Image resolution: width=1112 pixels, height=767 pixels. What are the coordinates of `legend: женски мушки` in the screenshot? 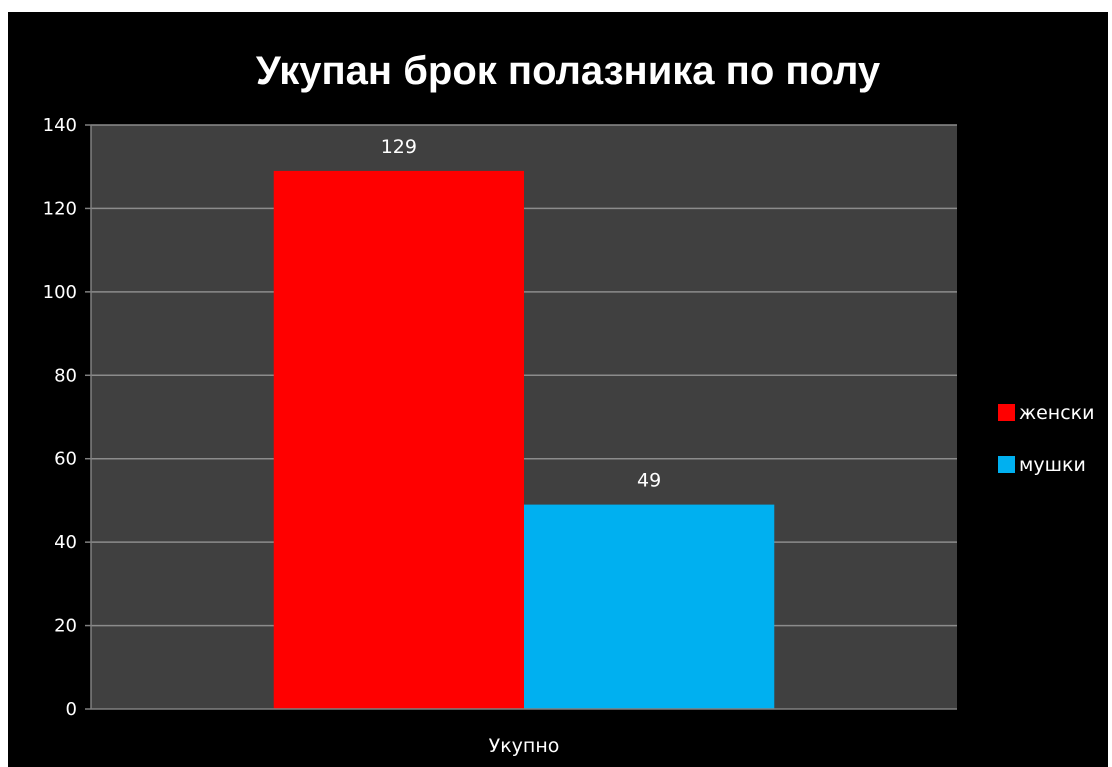 It's located at (1046, 439).